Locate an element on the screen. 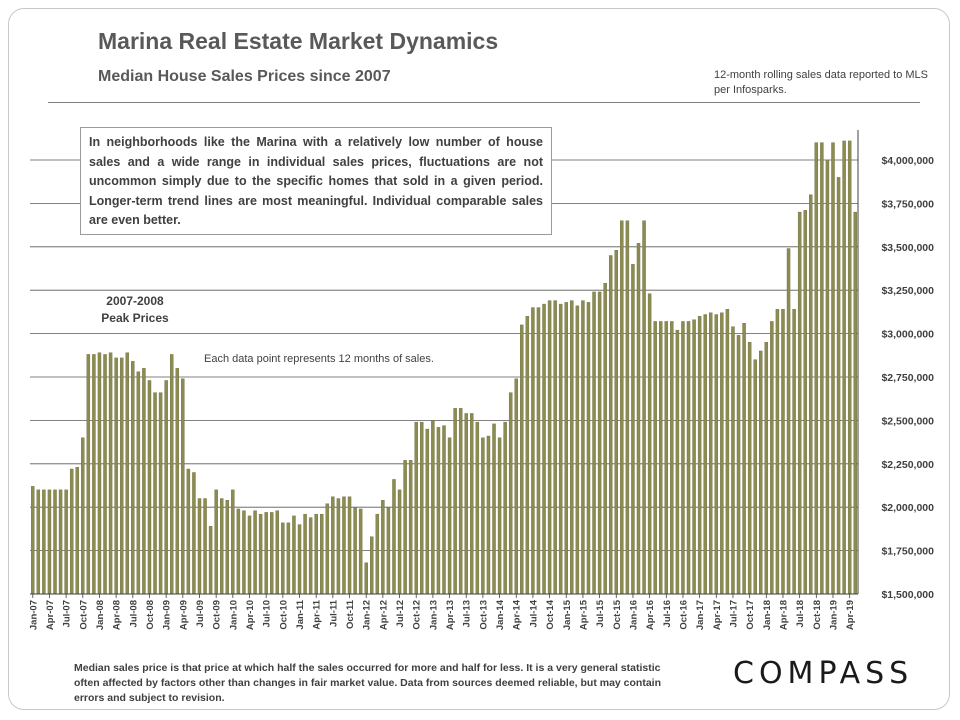 The width and height of the screenshot is (960, 720). peak-prices-label: 2007-2008 Peak Prices is located at coordinates (135, 310).